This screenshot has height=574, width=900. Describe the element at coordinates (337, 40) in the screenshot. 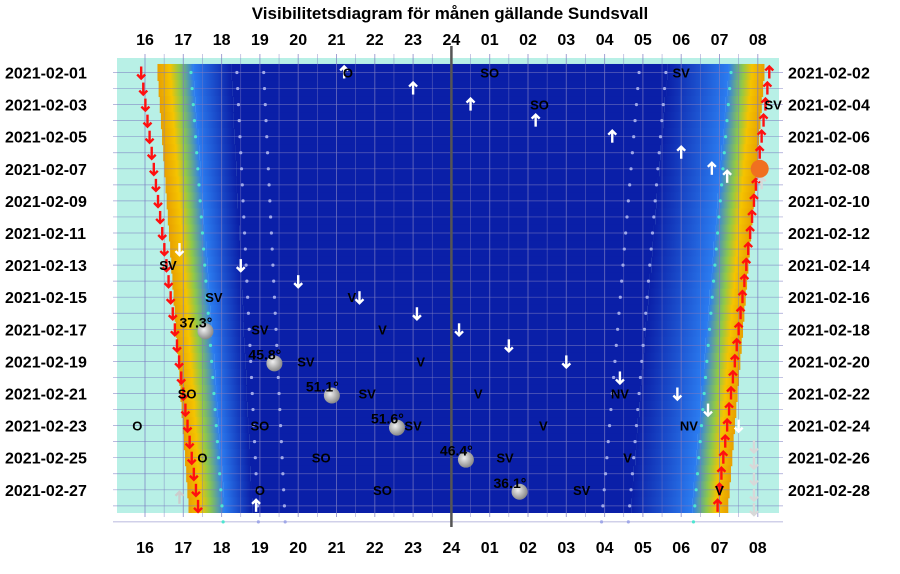

I see `hour-tick-top: 21` at that location.